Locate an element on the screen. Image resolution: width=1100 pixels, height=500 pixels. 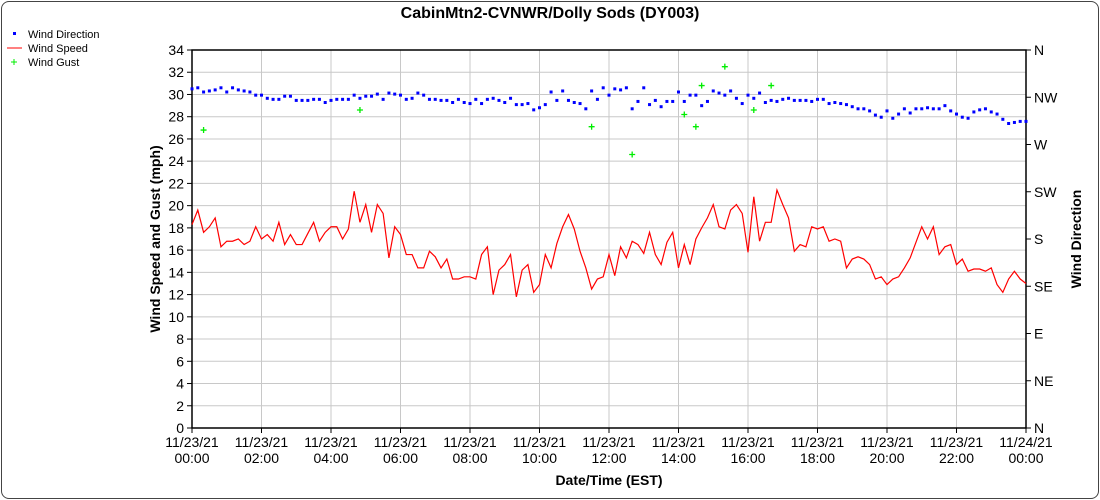
y2-tick-label: SE is located at coordinates (1043, 286).